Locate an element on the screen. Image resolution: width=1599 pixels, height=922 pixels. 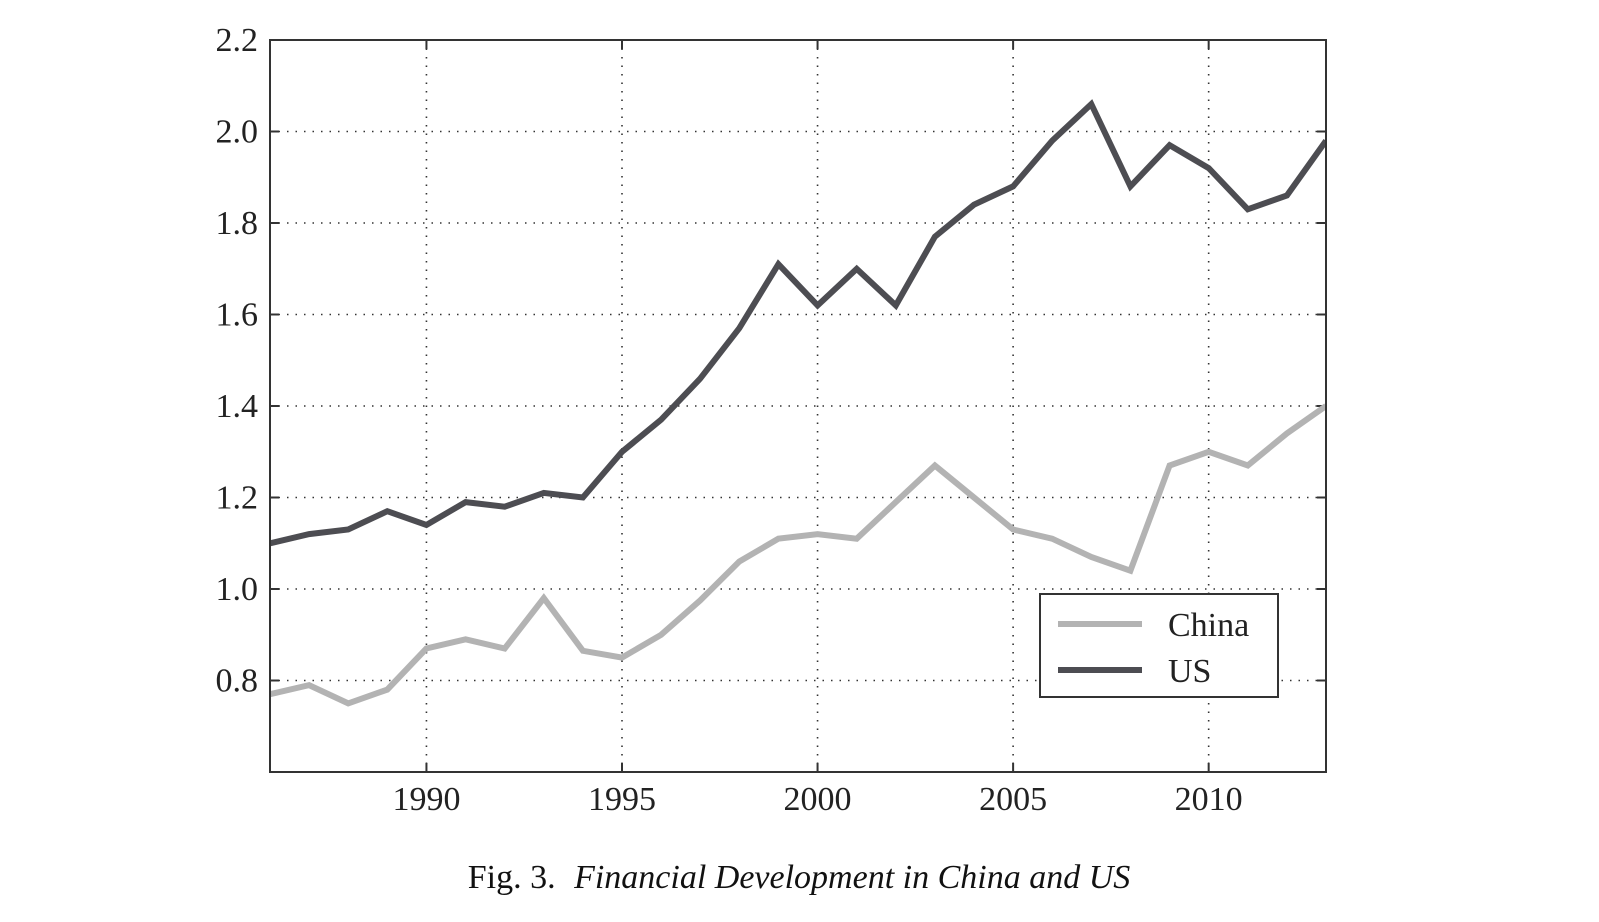
y-tick-label: 1.4 is located at coordinates (237, 406).